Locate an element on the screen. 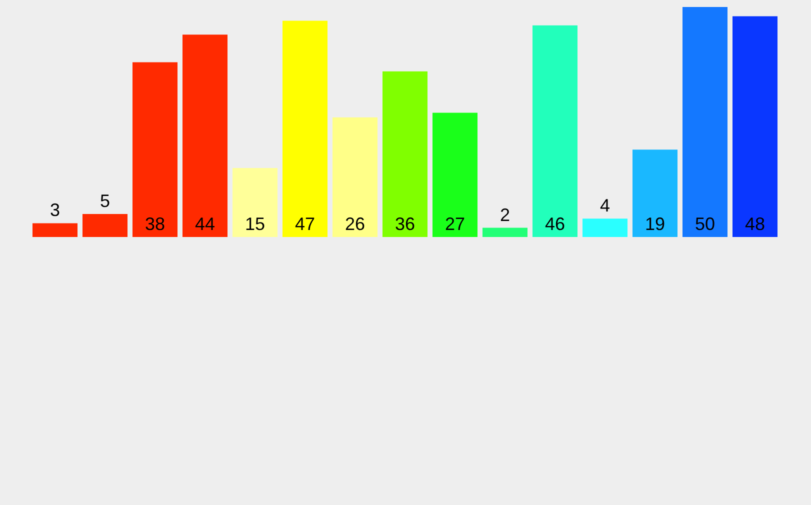 The width and height of the screenshot is (811, 505). data-label: 5 is located at coordinates (105, 201).